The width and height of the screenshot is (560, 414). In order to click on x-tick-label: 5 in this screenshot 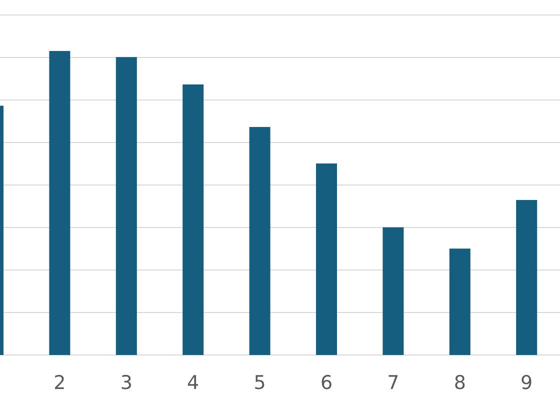, I will do `click(260, 383)`.